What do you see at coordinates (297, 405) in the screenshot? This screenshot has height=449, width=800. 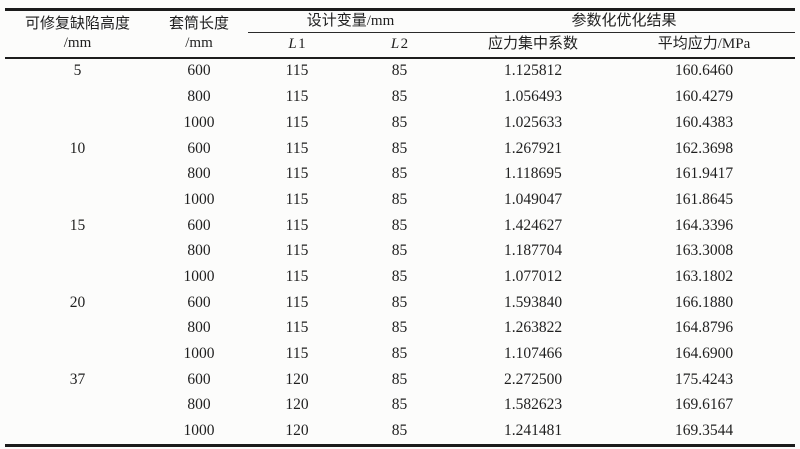 I see `cell-l1: 120` at bounding box center [297, 405].